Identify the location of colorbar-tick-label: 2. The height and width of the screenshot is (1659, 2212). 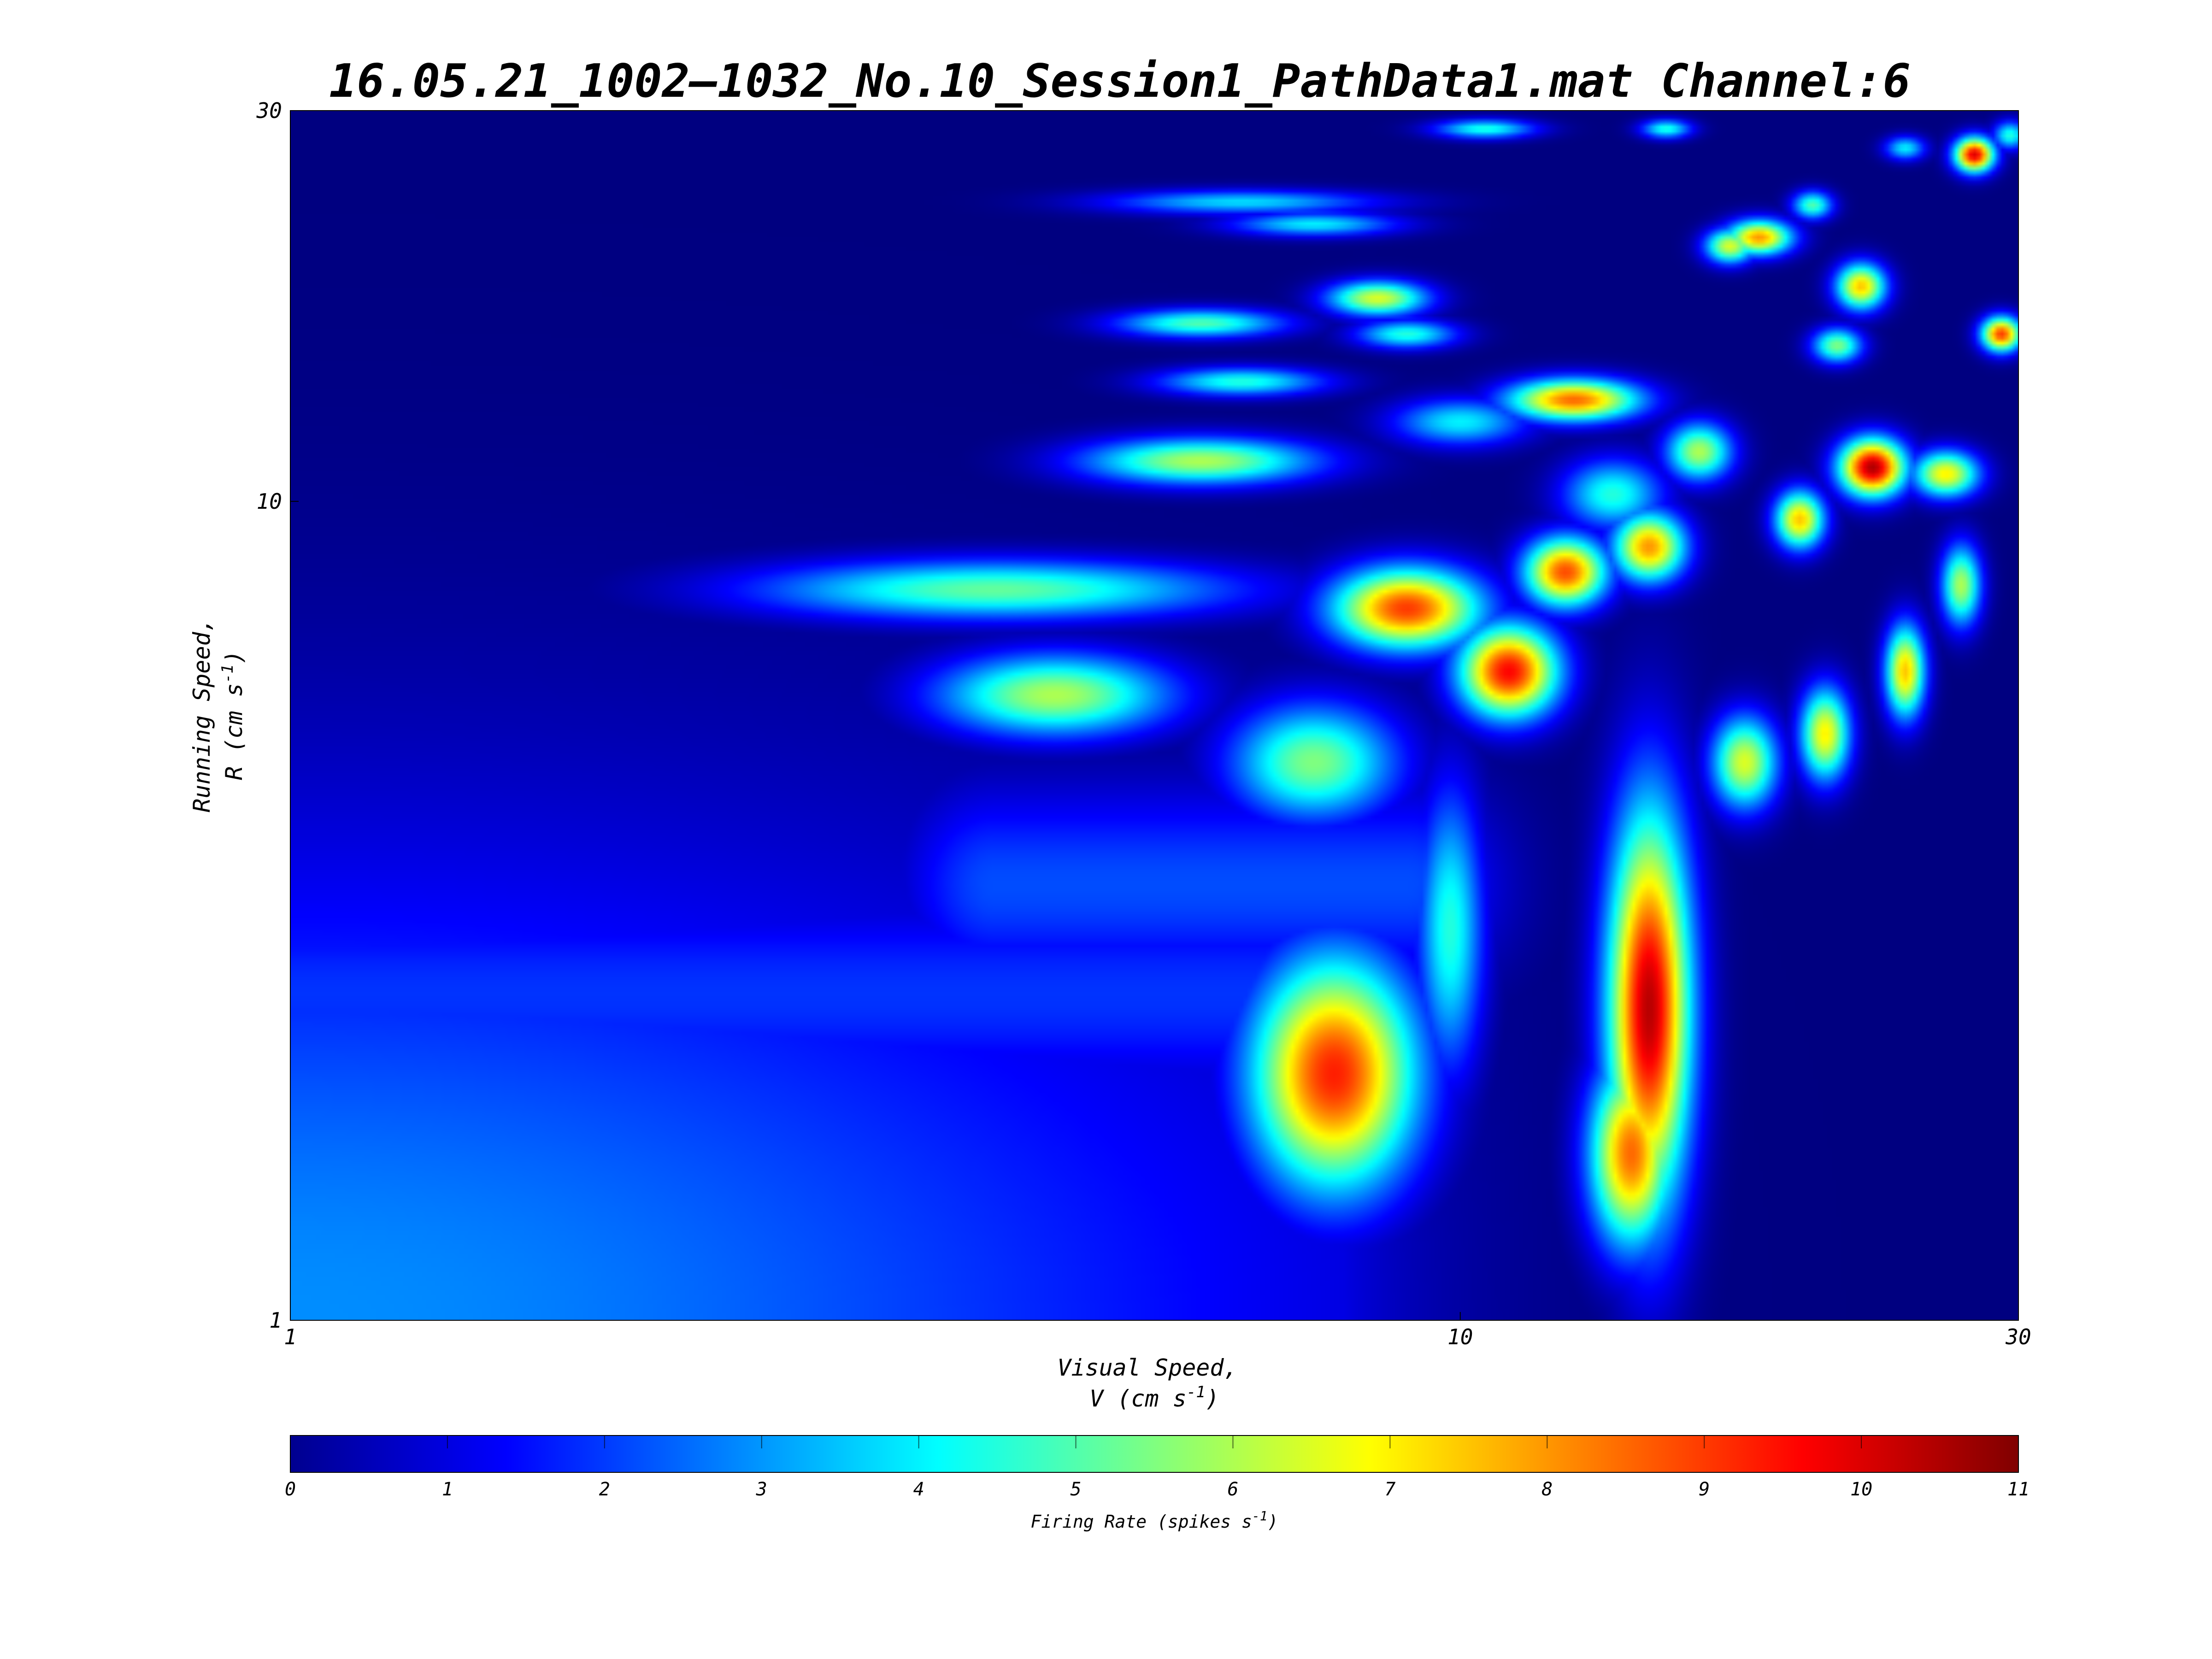
(604, 1489).